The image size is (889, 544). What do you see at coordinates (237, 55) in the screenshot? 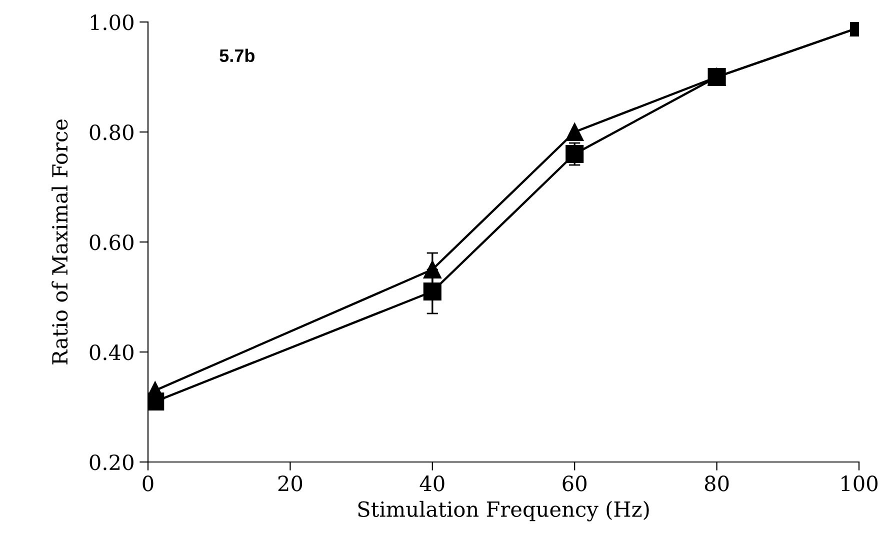
I see `annotation: 5.7b` at bounding box center [237, 55].